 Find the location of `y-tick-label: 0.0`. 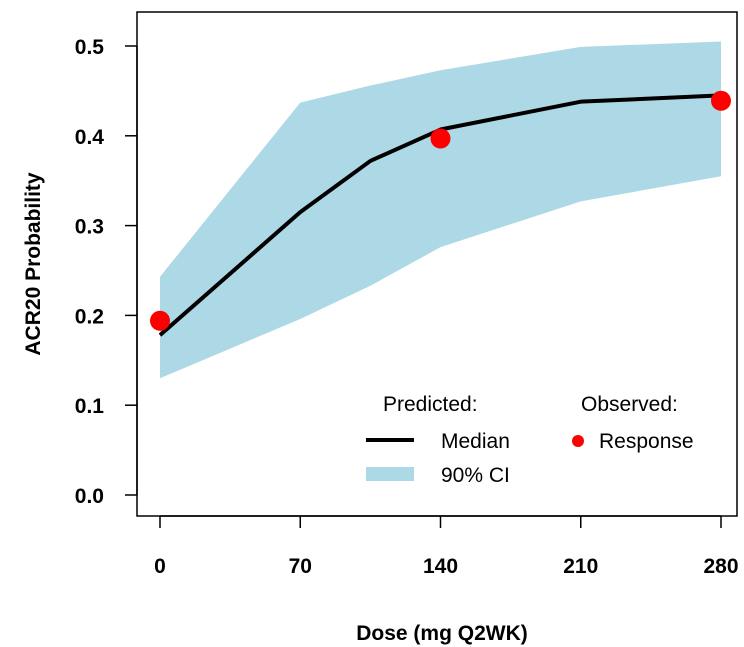

y-tick-label: 0.0 is located at coordinates (89, 496).